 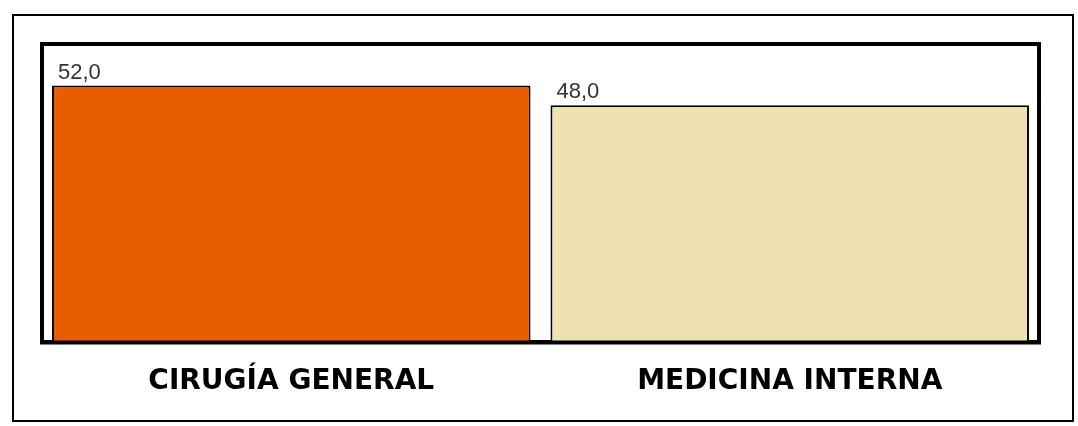 What do you see at coordinates (578, 91) in the screenshot?
I see `data-label: 48,0` at bounding box center [578, 91].